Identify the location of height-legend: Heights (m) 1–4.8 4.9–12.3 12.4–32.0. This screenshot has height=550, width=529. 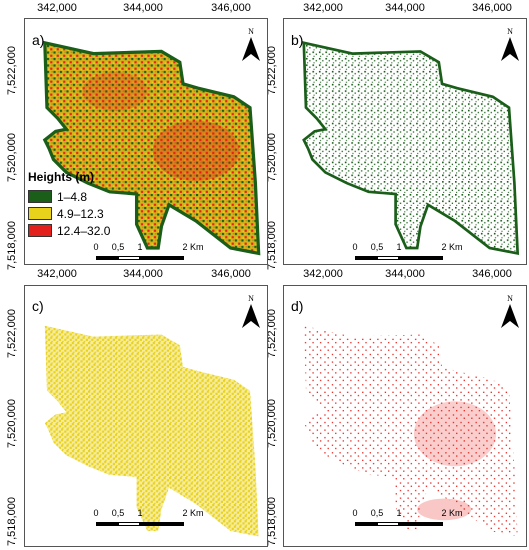
(83, 204).